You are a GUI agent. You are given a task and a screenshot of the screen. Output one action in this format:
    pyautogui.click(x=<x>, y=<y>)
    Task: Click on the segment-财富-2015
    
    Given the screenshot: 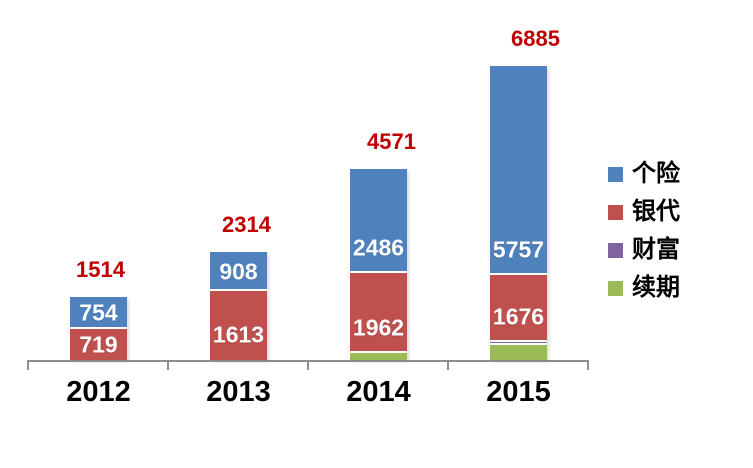 What is the action you would take?
    pyautogui.click(x=518, y=343)
    